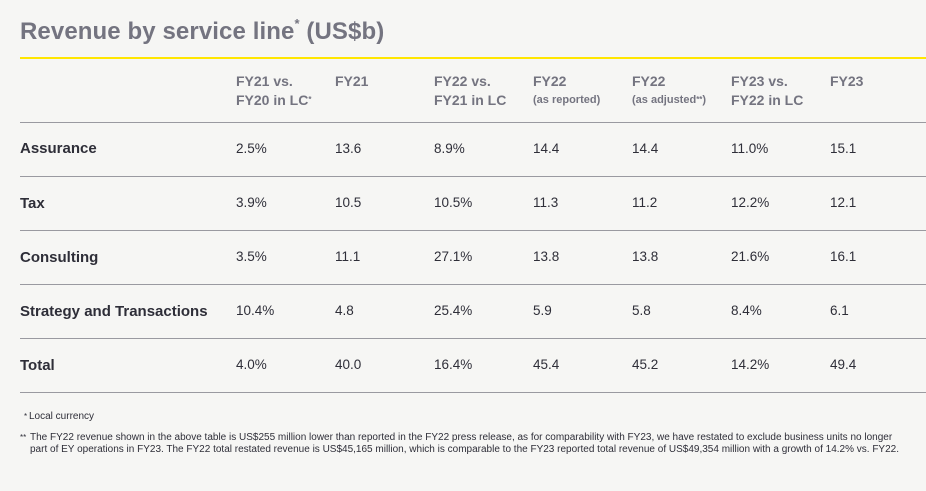 The image size is (926, 491). What do you see at coordinates (23, 437) in the screenshot?
I see `footnote-marker: **` at bounding box center [23, 437].